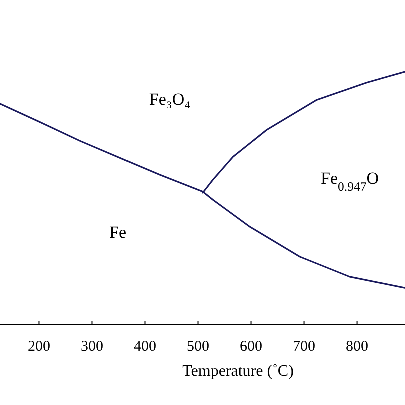  Describe the element at coordinates (238, 371) in the screenshot. I see `x-axis-title: Temperature (˚C)` at that location.